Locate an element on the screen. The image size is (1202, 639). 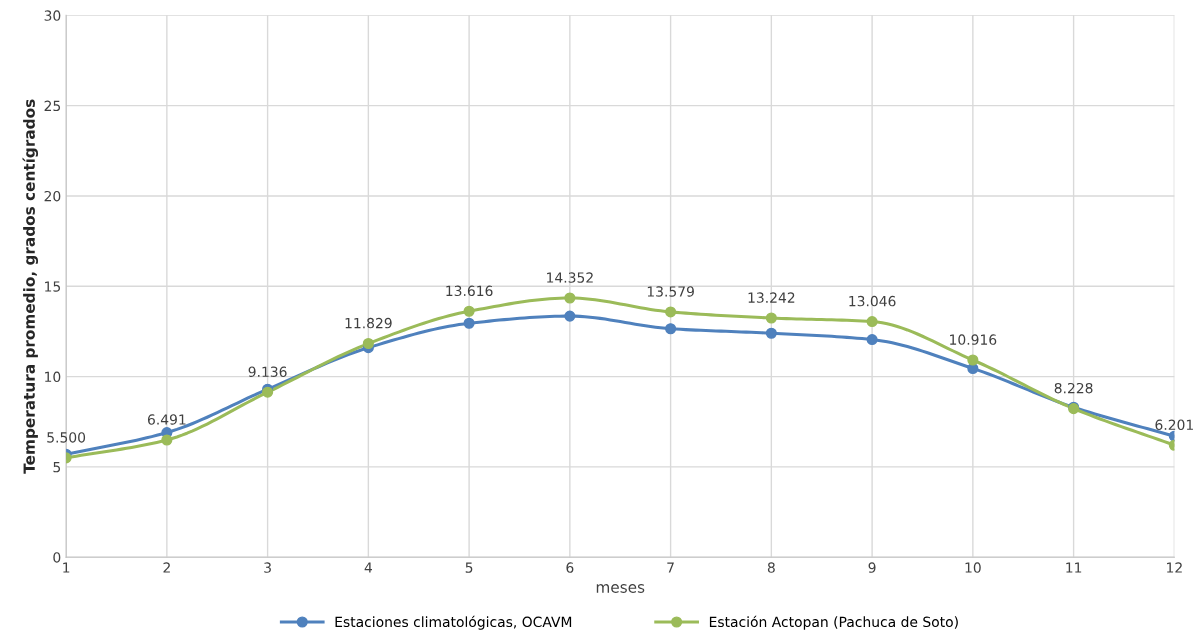
data-label: 9.136 is located at coordinates (267, 371).